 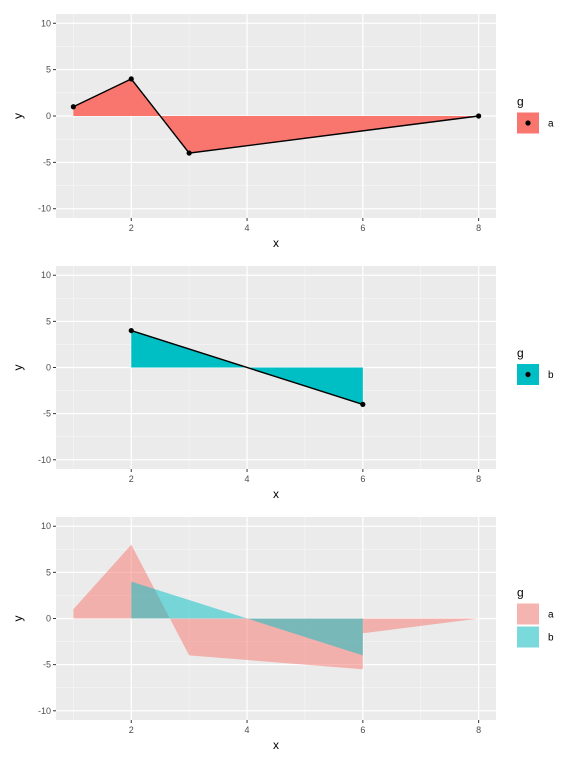 What do you see at coordinates (247, 618) in the screenshot?
I see `area-series-b` at bounding box center [247, 618].